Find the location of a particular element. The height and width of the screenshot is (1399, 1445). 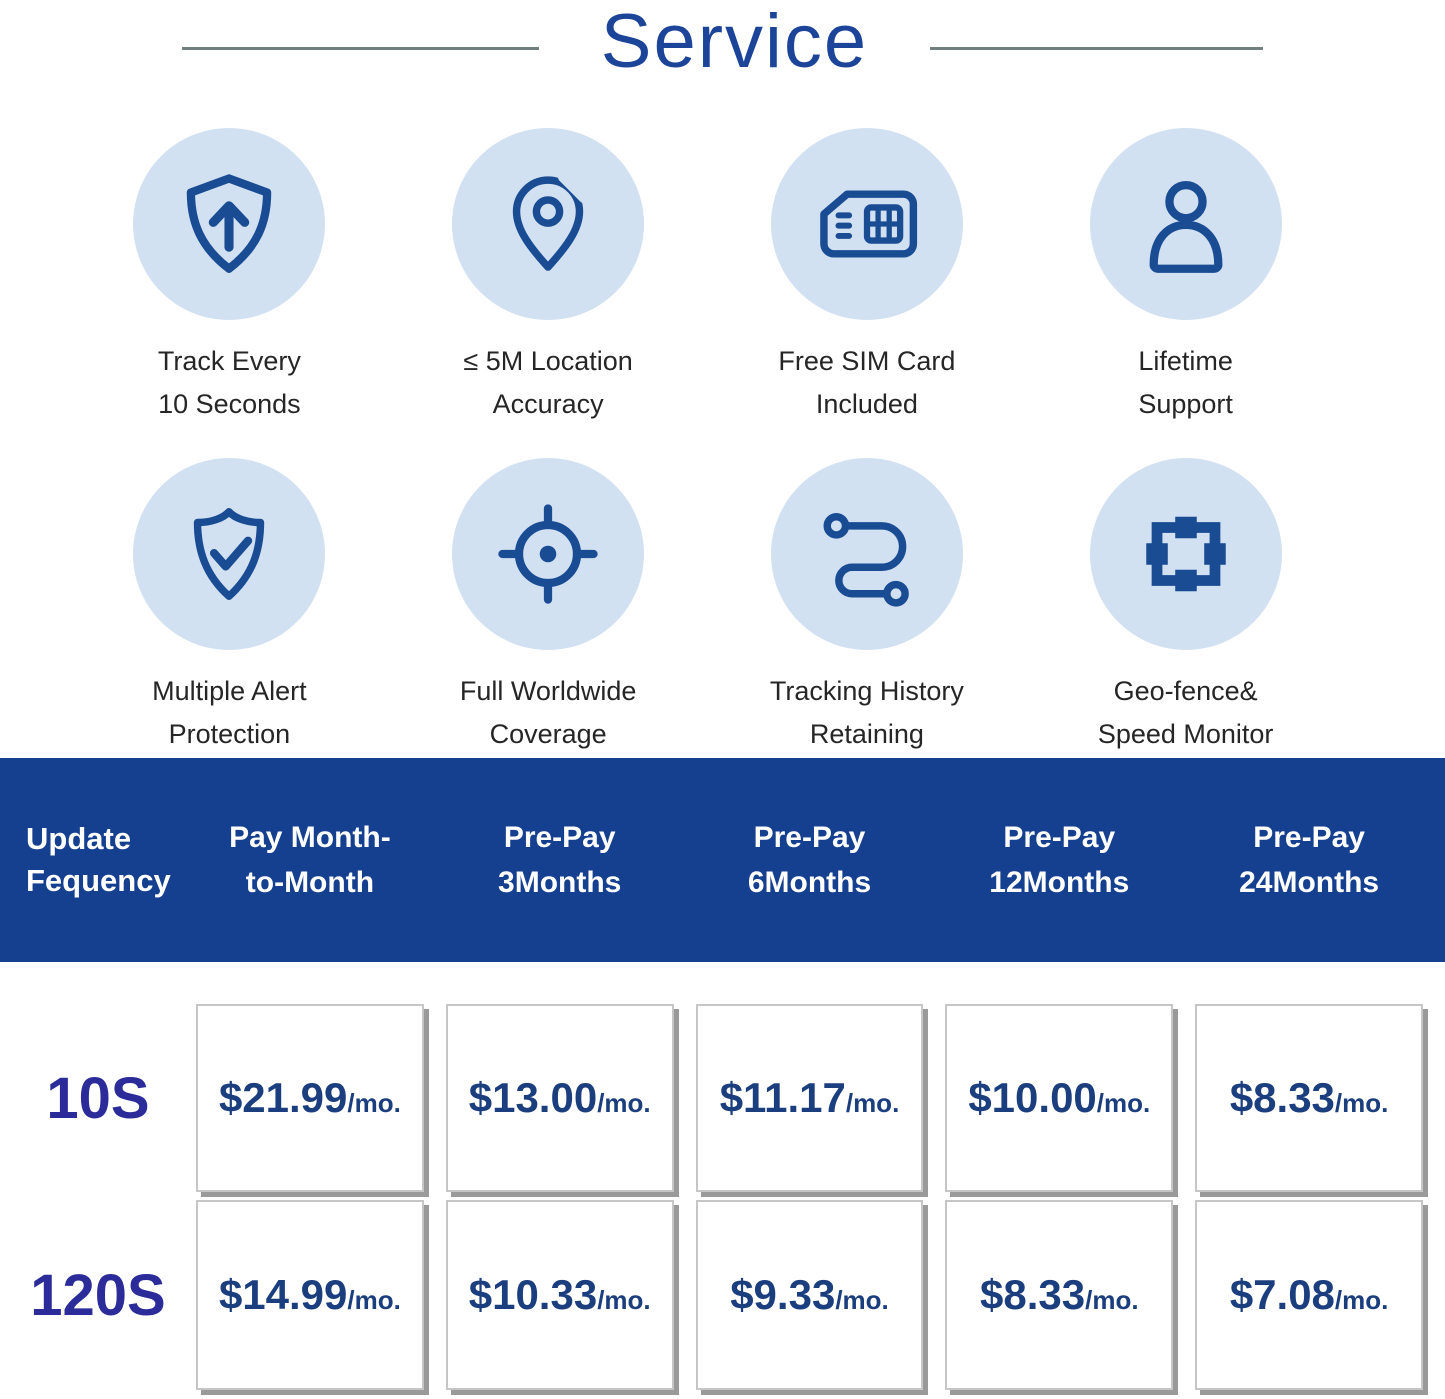

price-card: $10.00/mo. is located at coordinates (1059, 1098).